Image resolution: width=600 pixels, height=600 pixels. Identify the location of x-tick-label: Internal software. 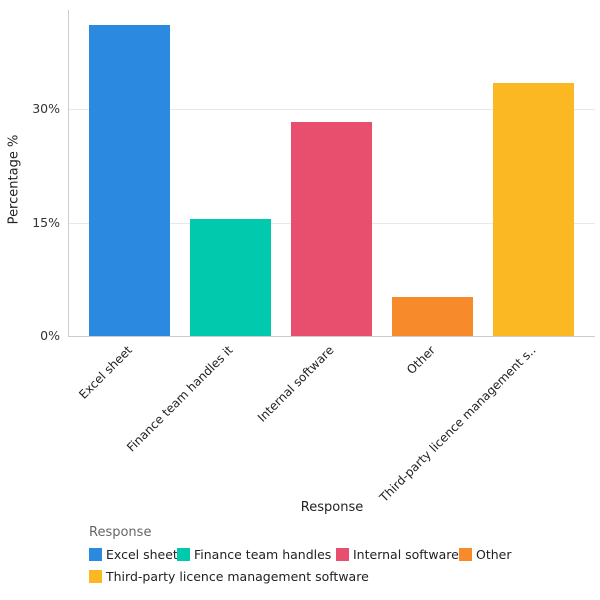
(296, 384).